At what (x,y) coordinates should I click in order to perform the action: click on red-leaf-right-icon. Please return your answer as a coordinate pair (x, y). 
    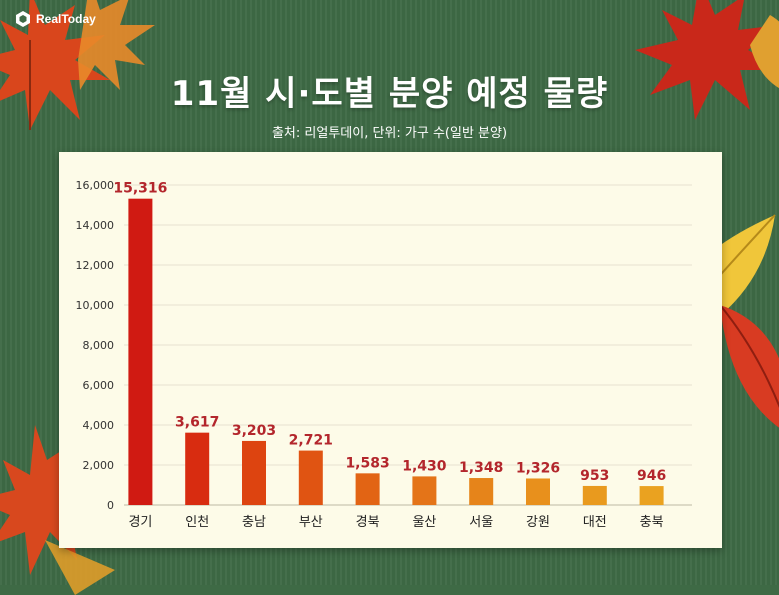
    Looking at the image, I should click on (749, 366).